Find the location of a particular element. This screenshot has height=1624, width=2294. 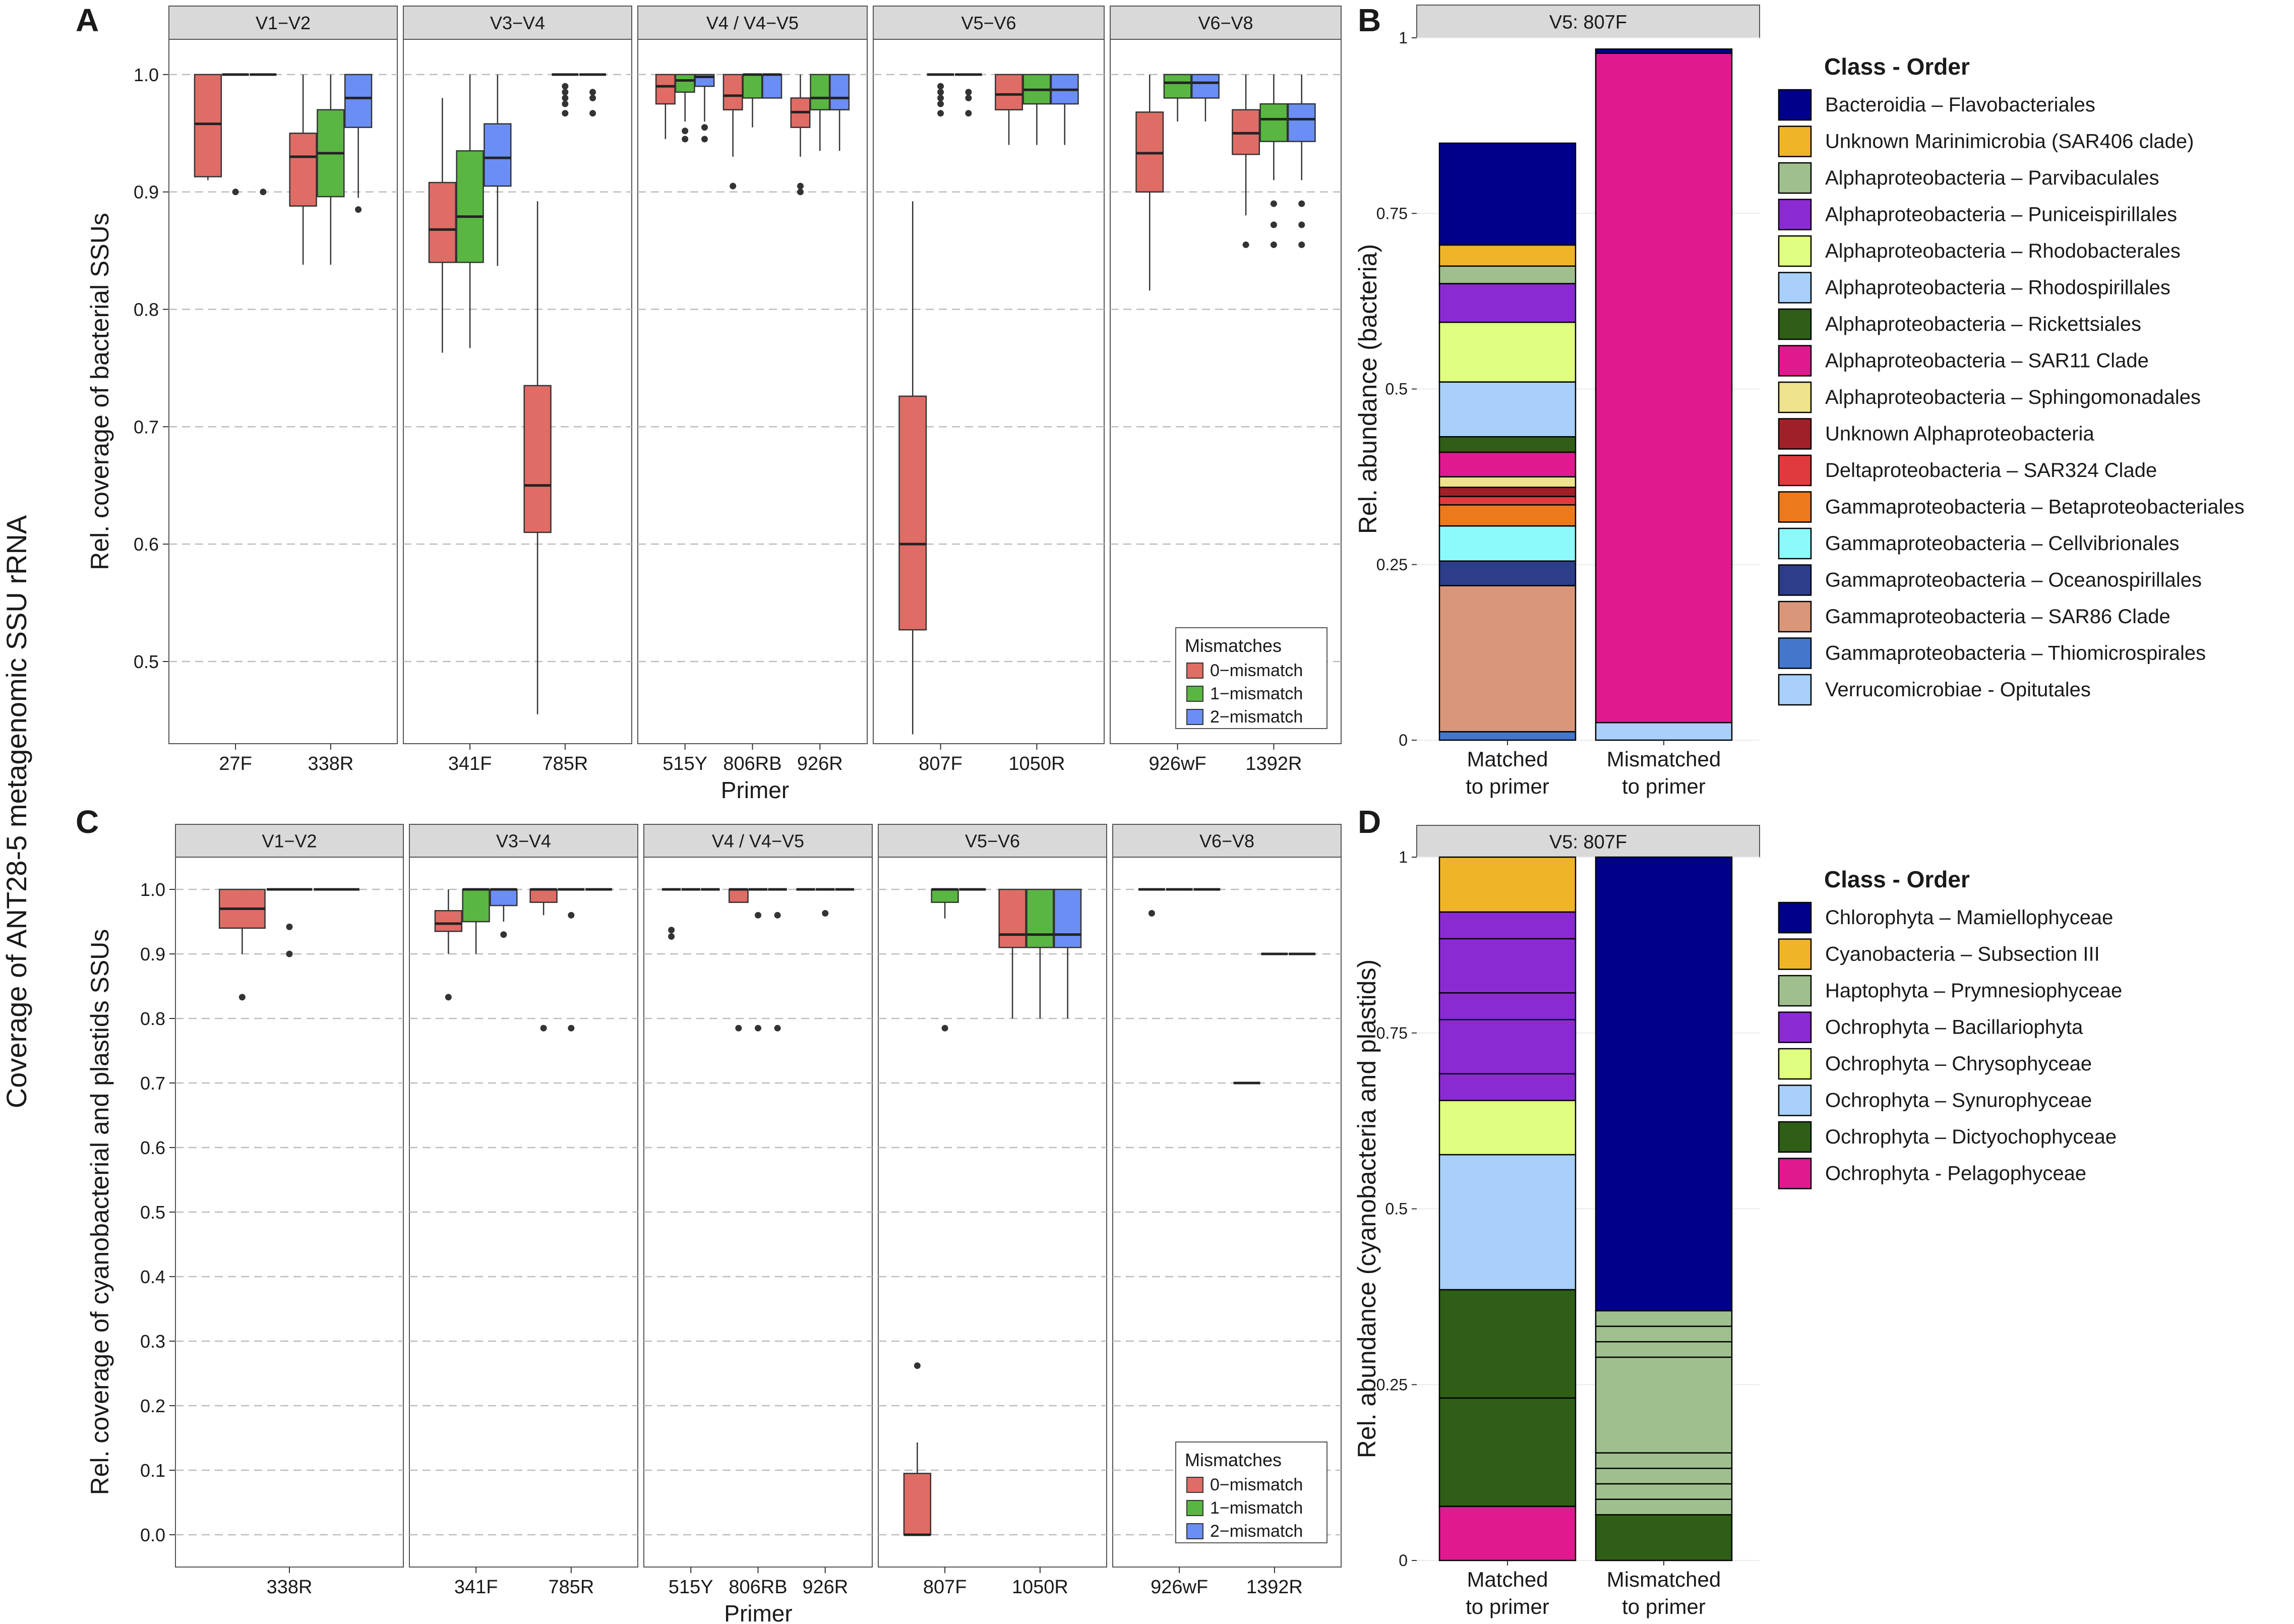

facet-strip-label: V3−V4 is located at coordinates (524, 842).